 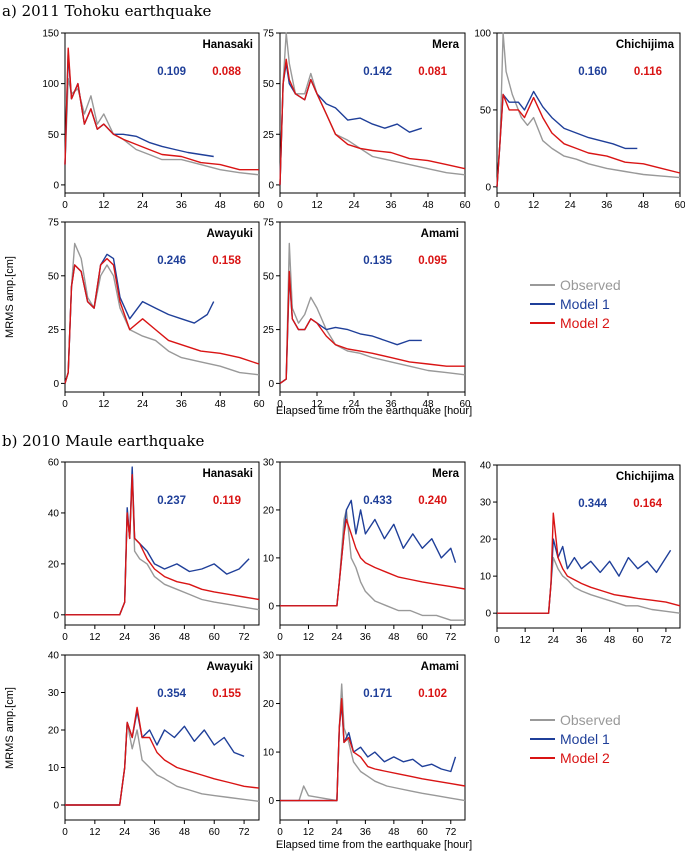 I want to click on model2-score: 0.164, so click(x=647, y=504).